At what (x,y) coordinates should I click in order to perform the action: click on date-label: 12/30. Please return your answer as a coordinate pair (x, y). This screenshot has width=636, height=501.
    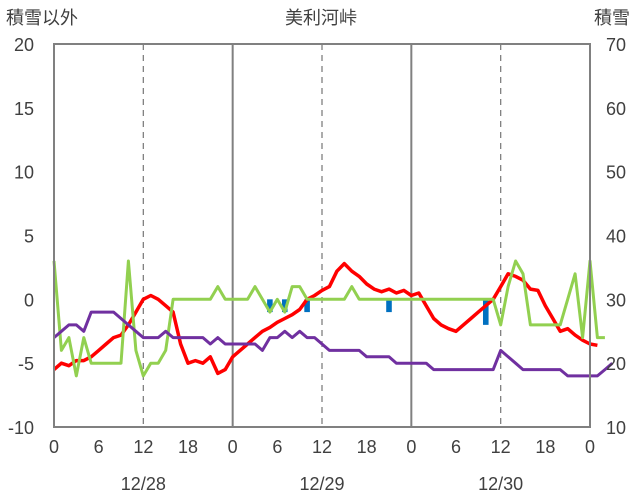
    Looking at the image, I should click on (500, 484).